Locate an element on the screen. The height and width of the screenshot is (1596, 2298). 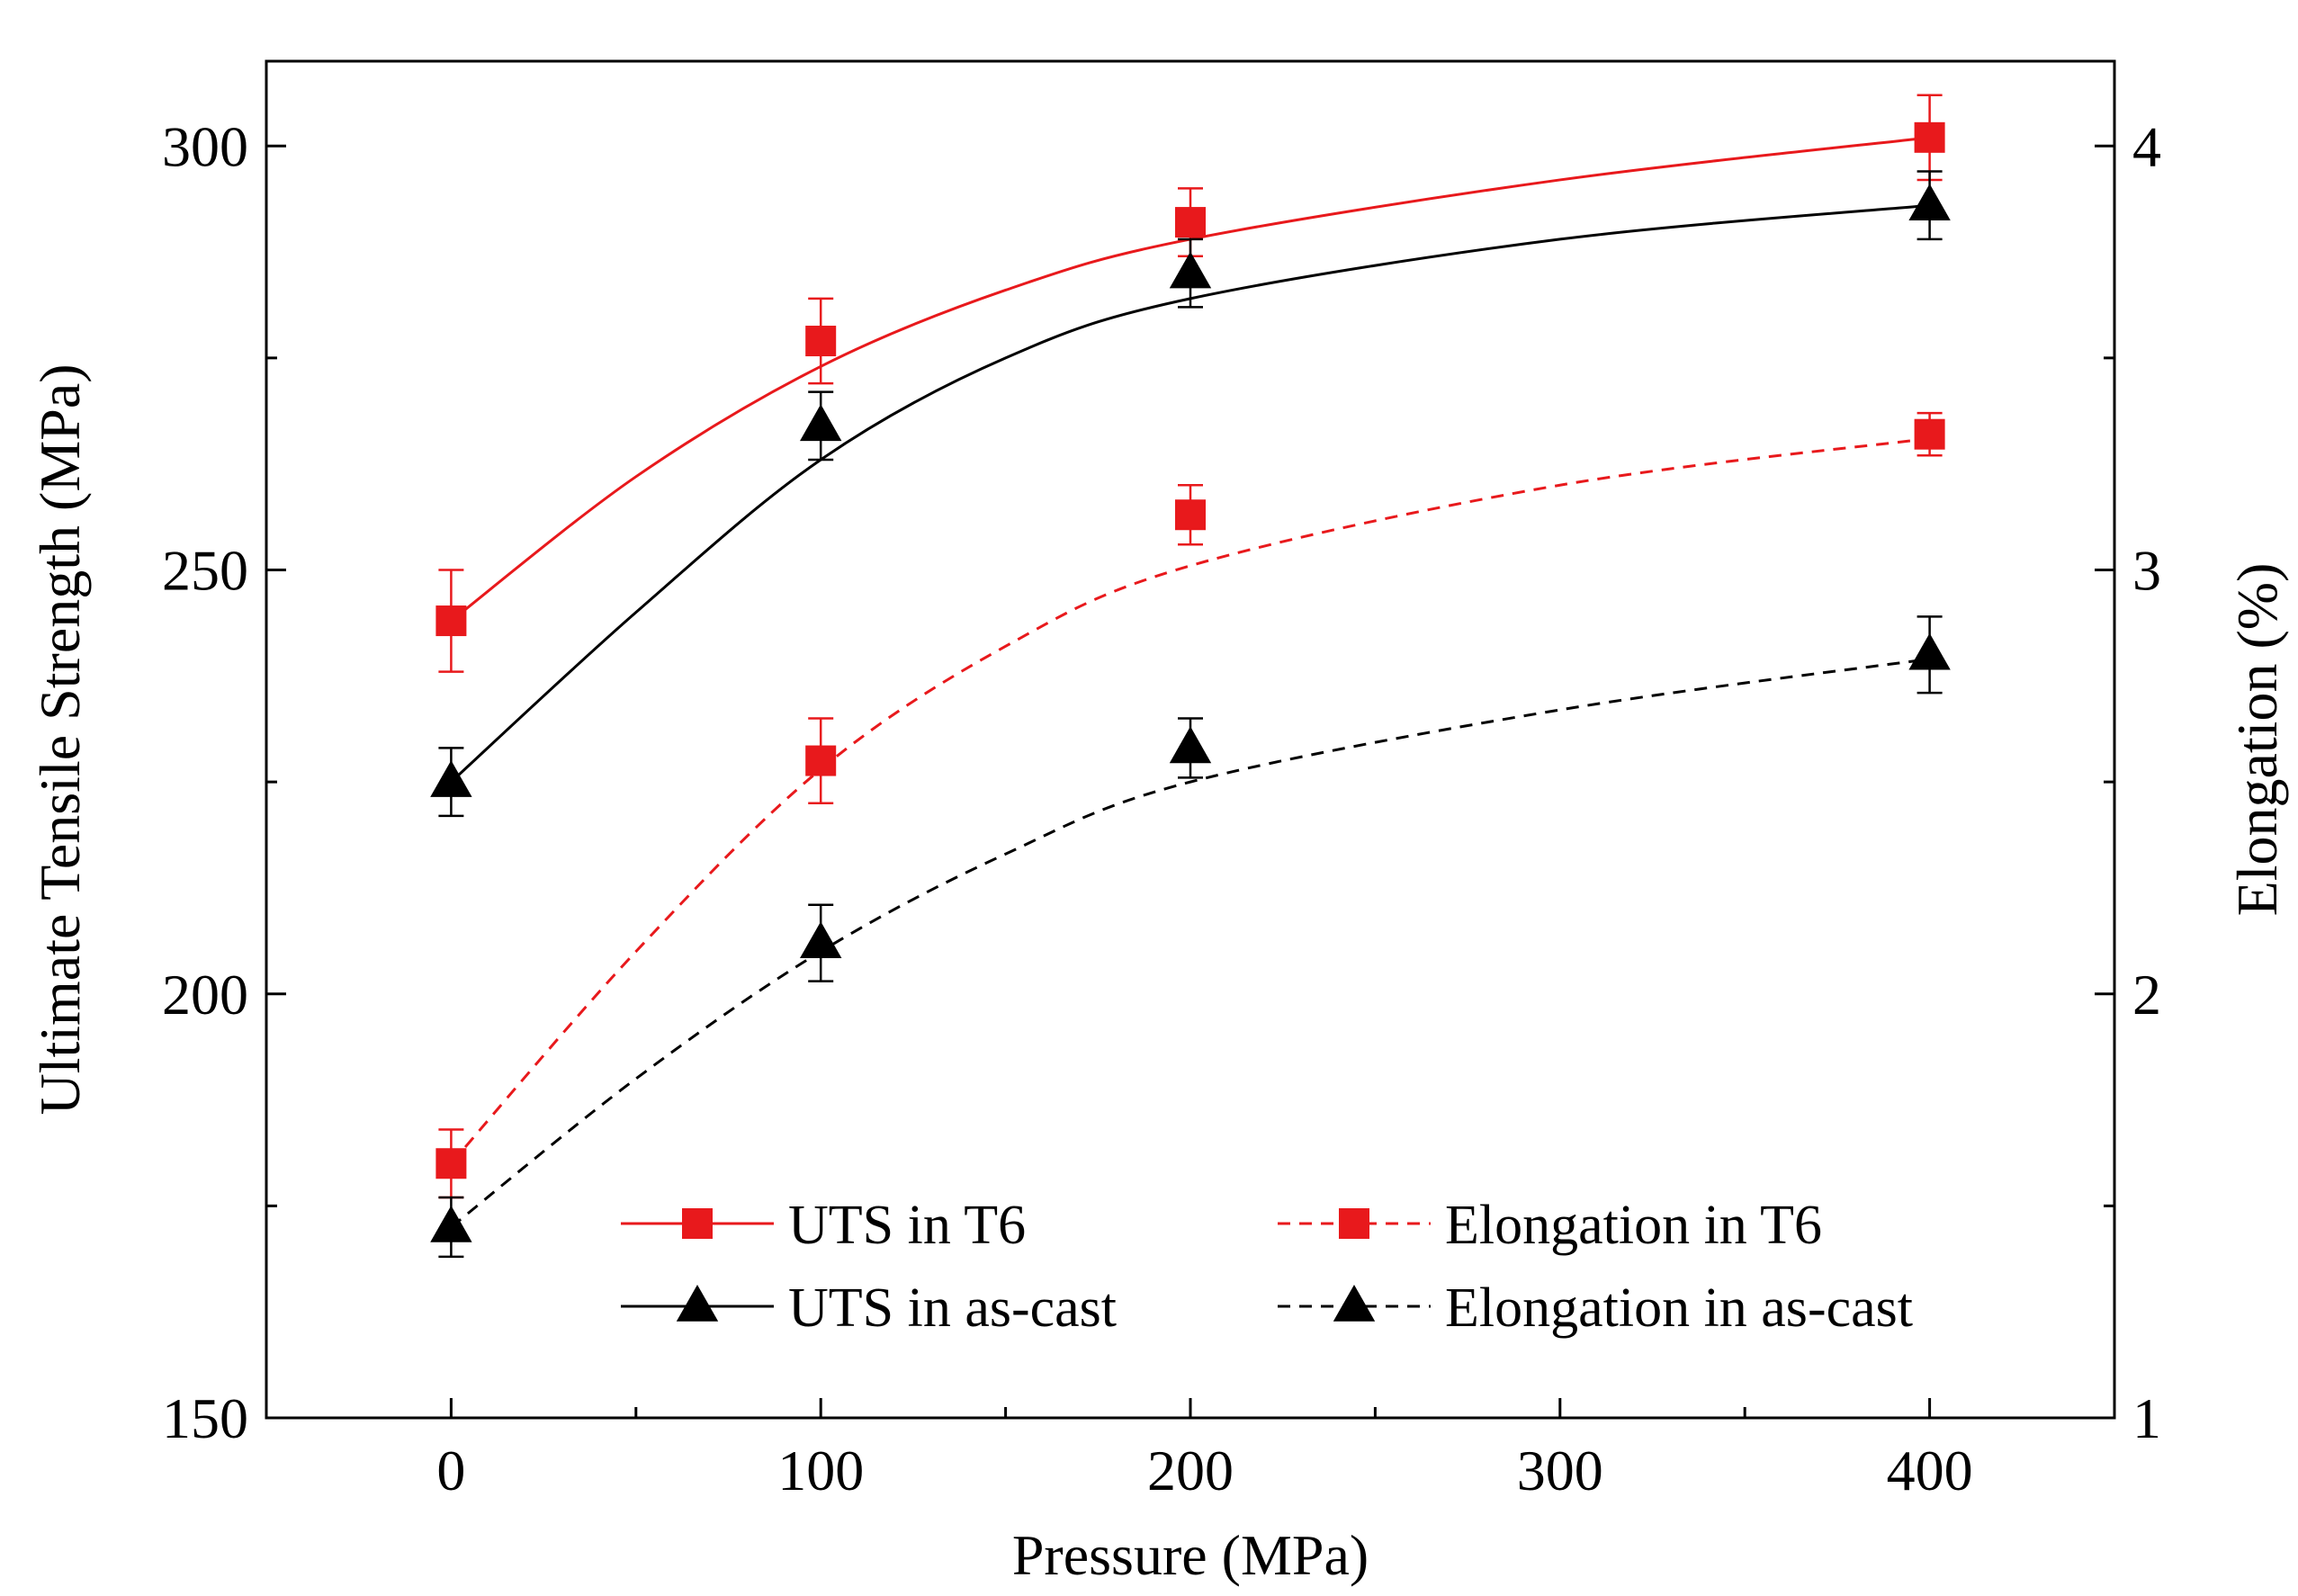
y-right-tick-label-1: 1 is located at coordinates (2146, 1418).